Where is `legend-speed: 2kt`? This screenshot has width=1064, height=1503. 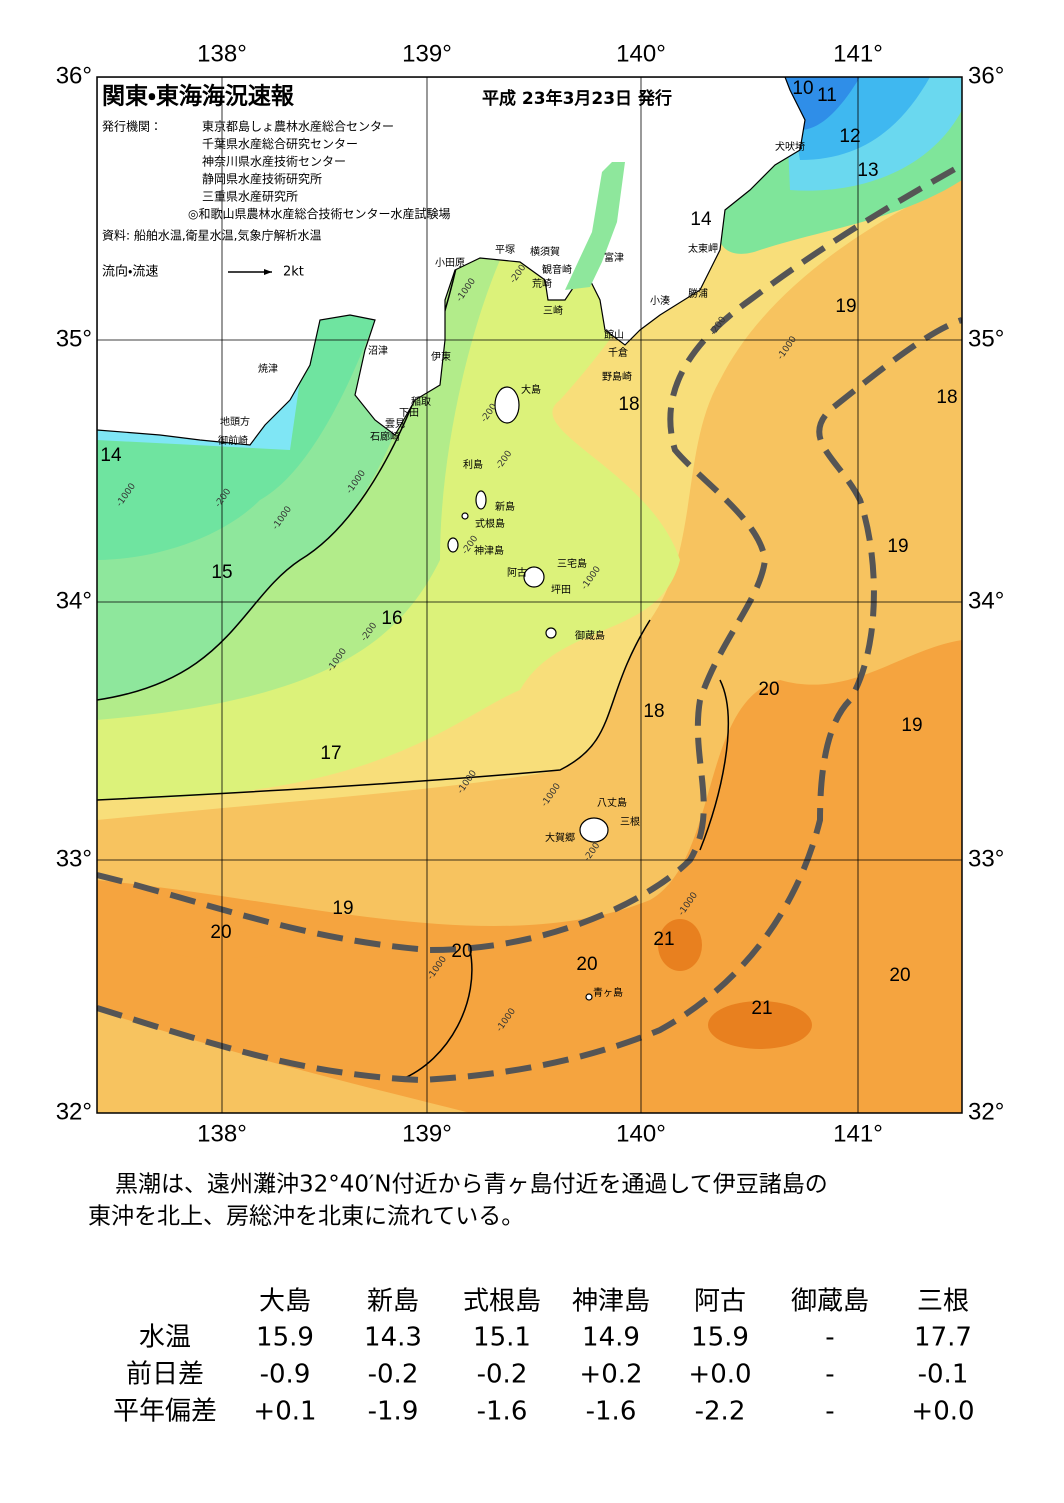 legend-speed: 2kt is located at coordinates (293, 272).